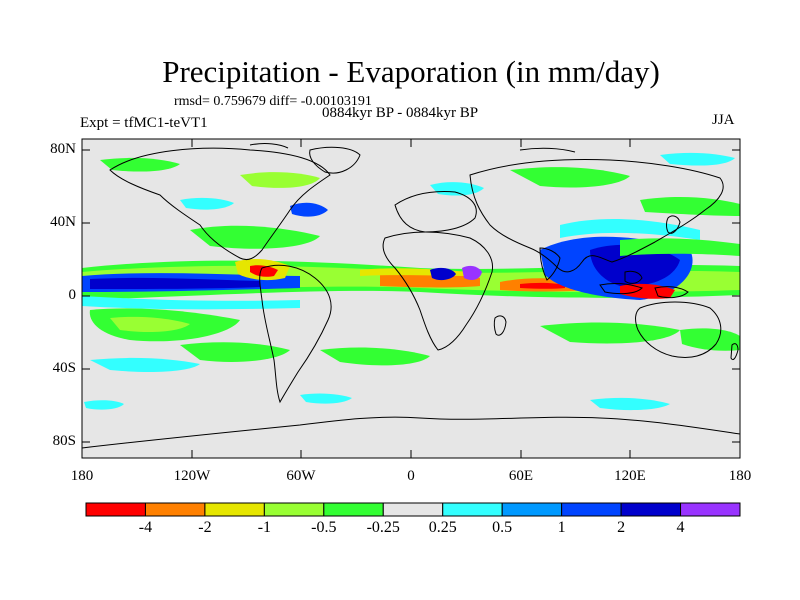  What do you see at coordinates (740, 476) in the screenshot?
I see `x-label-180e: 180` at bounding box center [740, 476].